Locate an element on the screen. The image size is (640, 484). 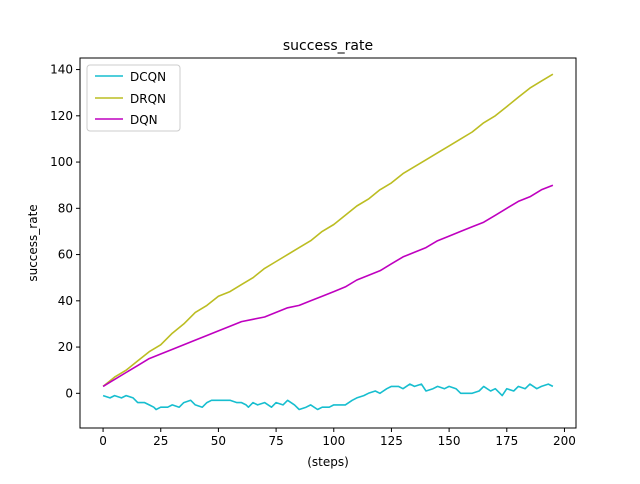
legend-frame is located at coordinates (133, 98).